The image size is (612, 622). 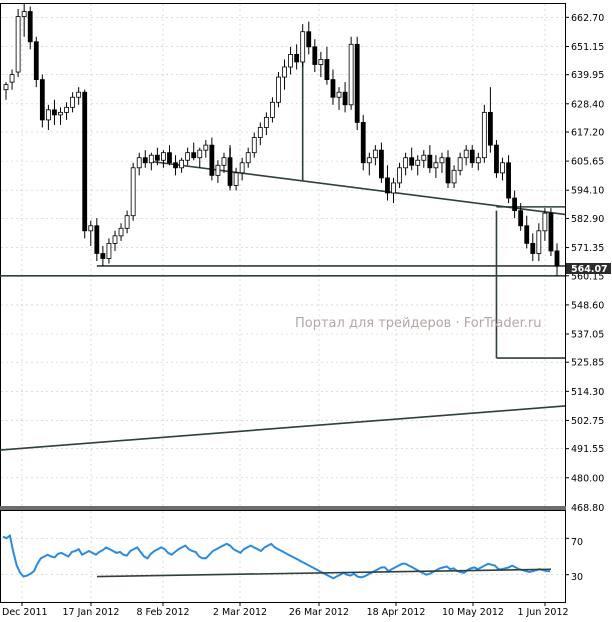 I want to click on oscillator-series, so click(x=277, y=556).